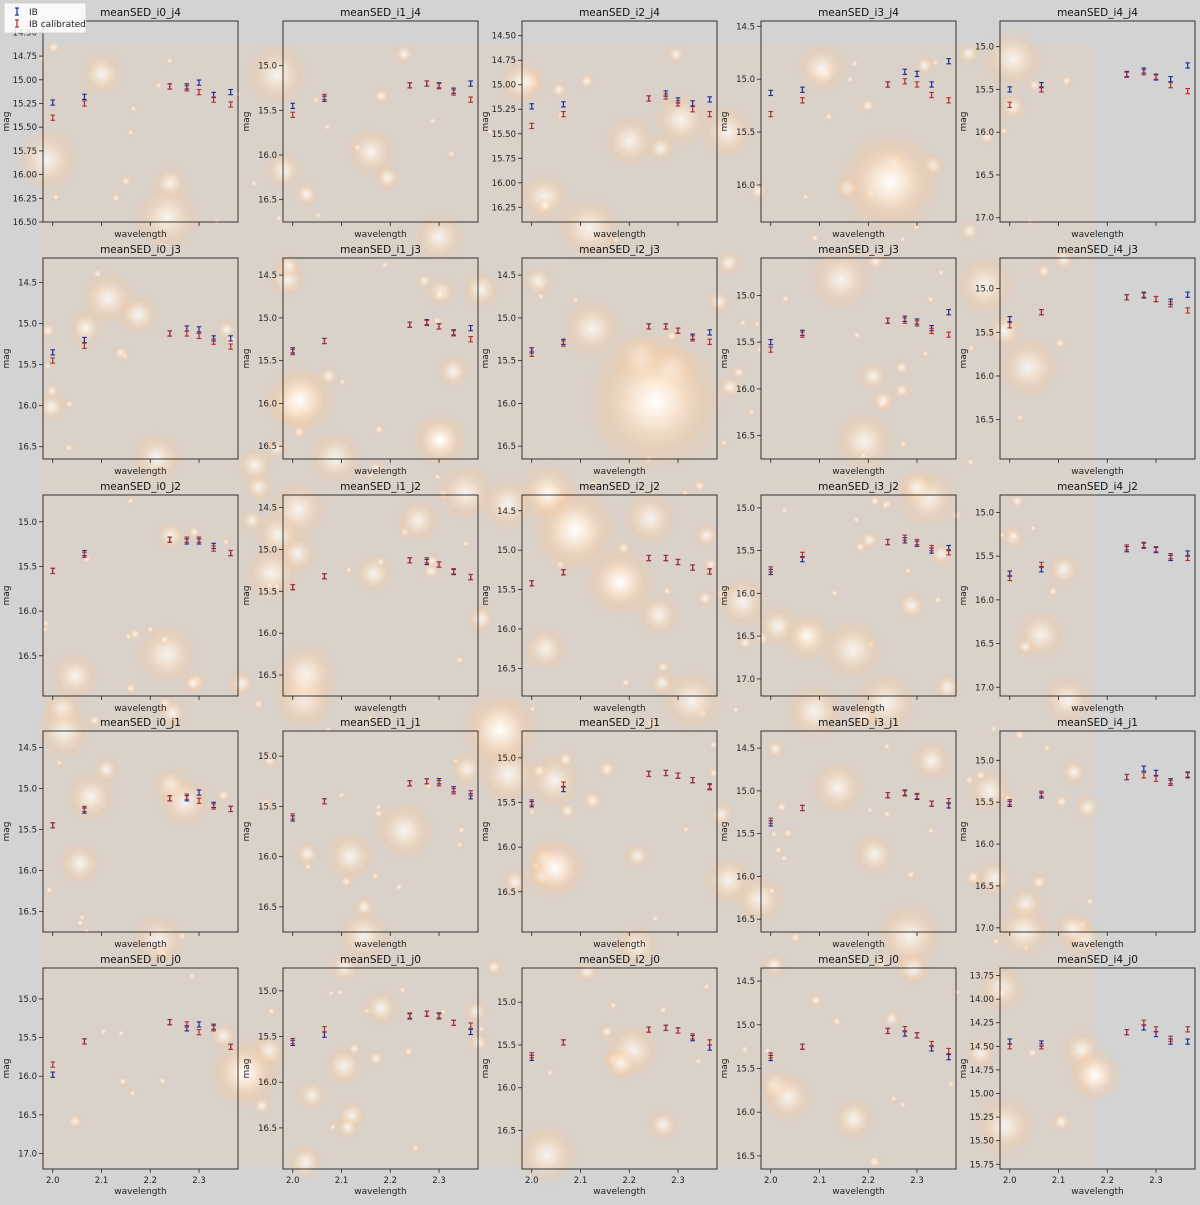  I want to click on y-tick-label: 14.5, so click(745, 27).